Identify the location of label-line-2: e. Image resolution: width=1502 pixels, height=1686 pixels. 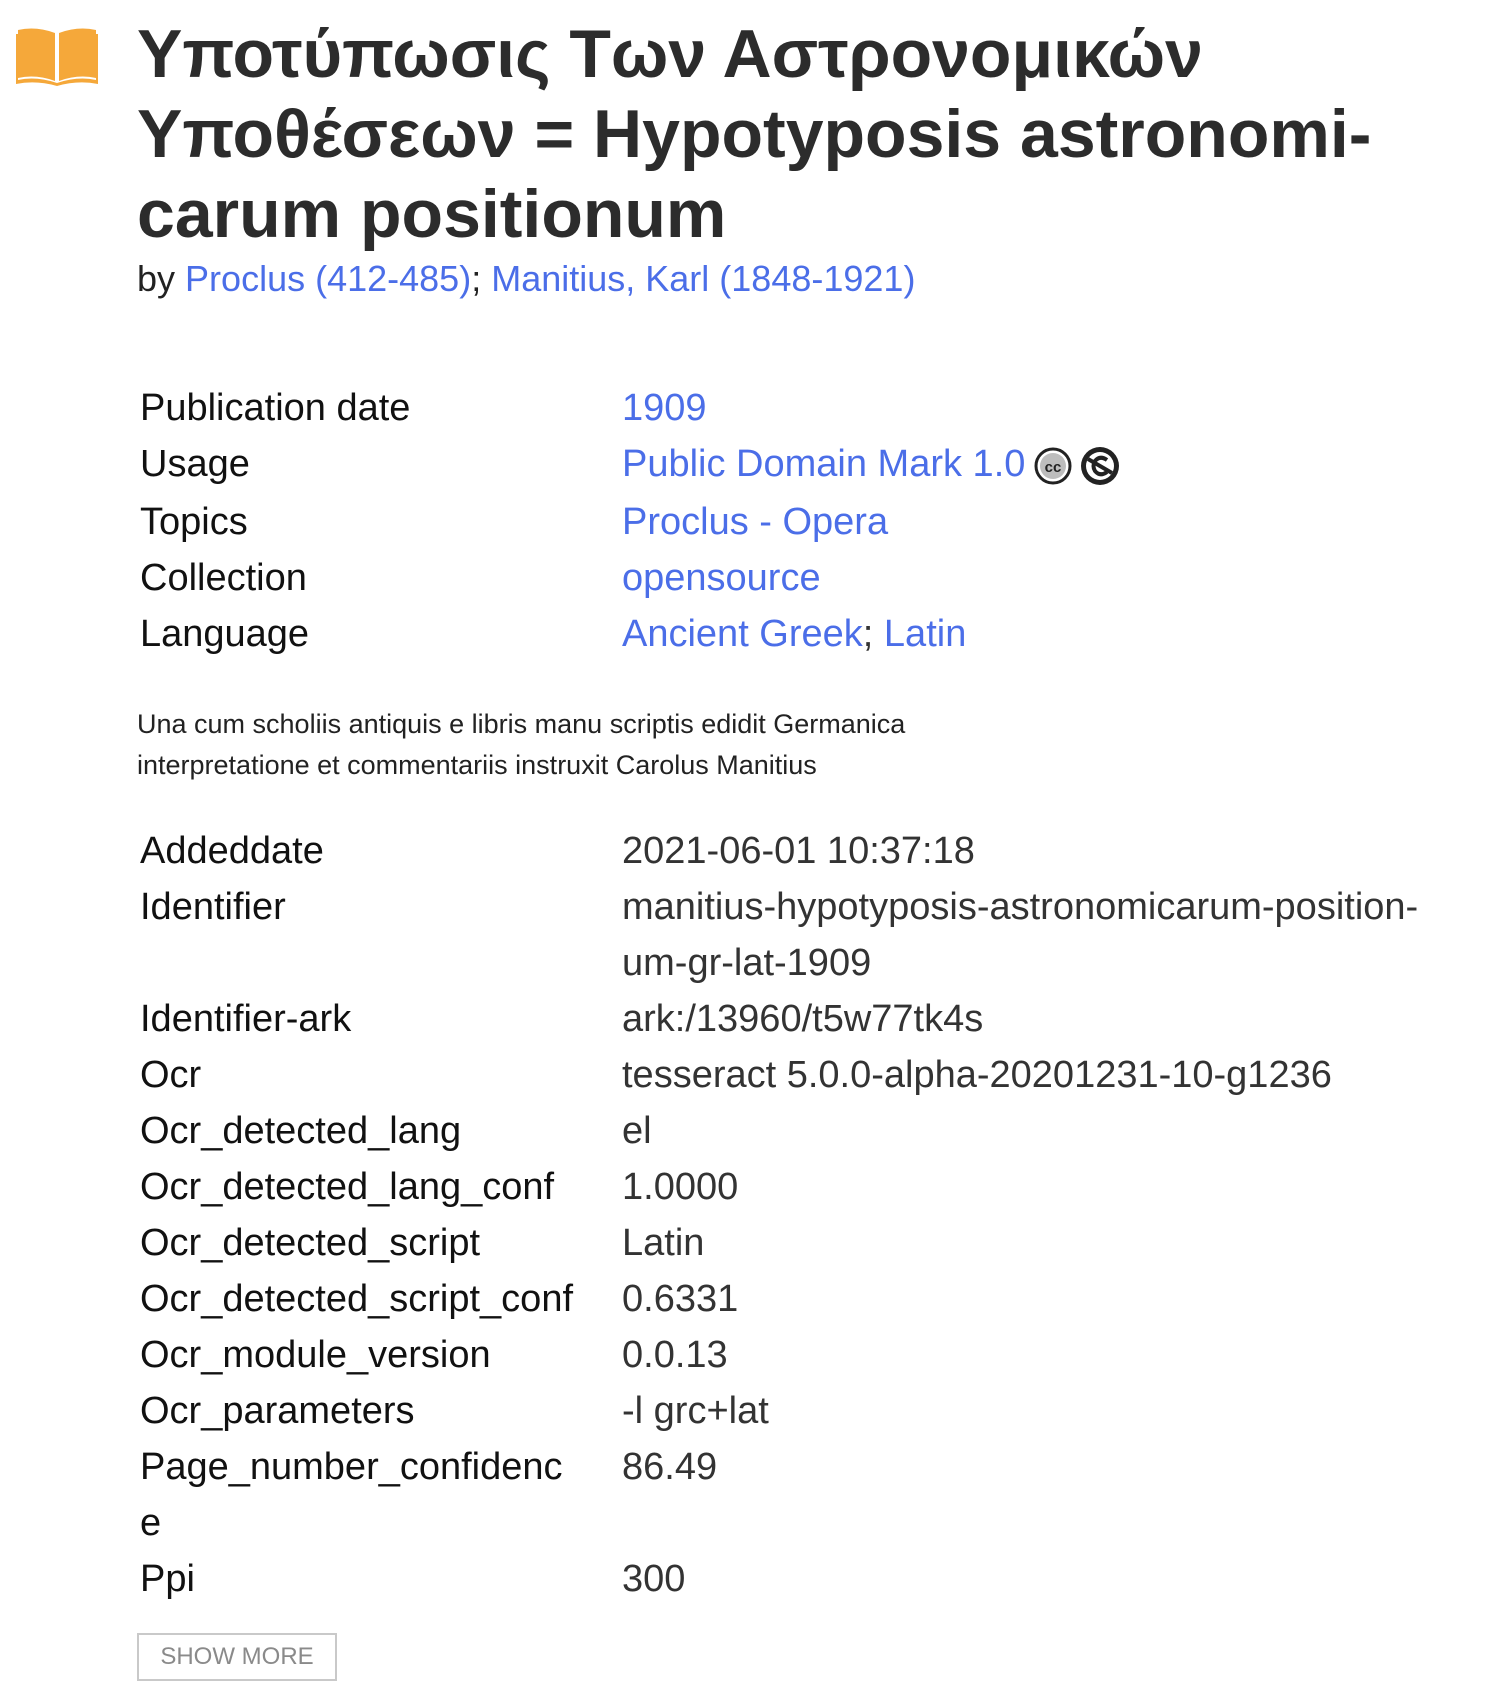
(151, 1523).